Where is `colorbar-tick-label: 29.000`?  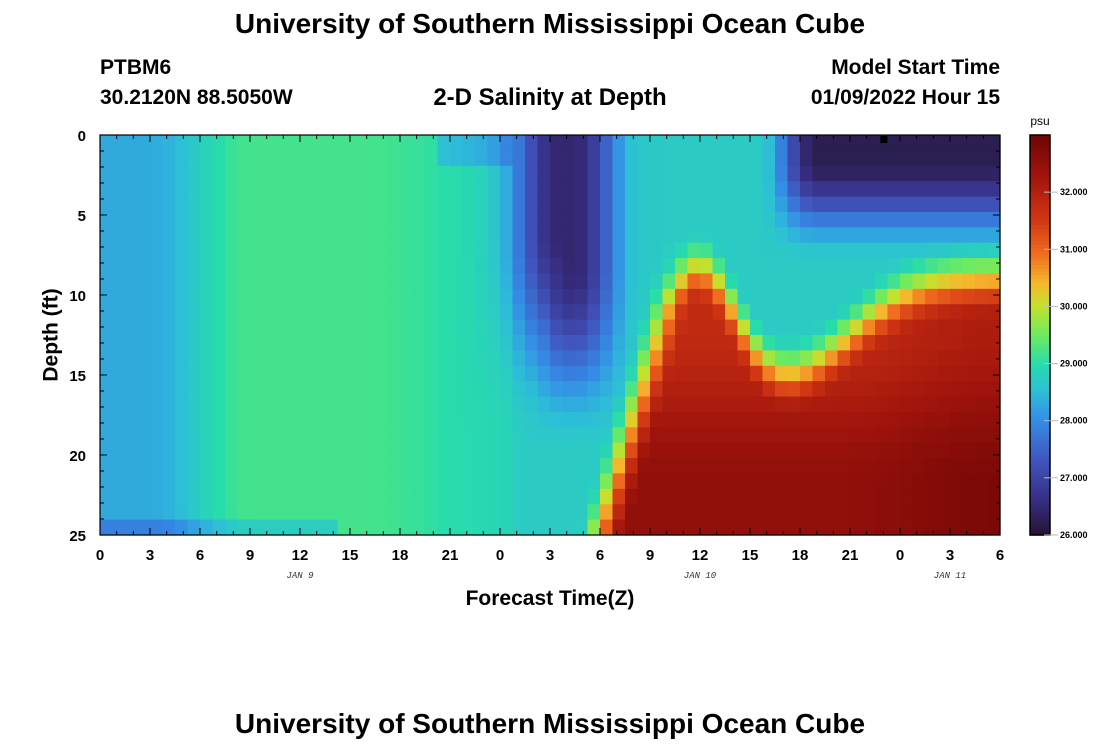
colorbar-tick-label: 29.000 is located at coordinates (1074, 364).